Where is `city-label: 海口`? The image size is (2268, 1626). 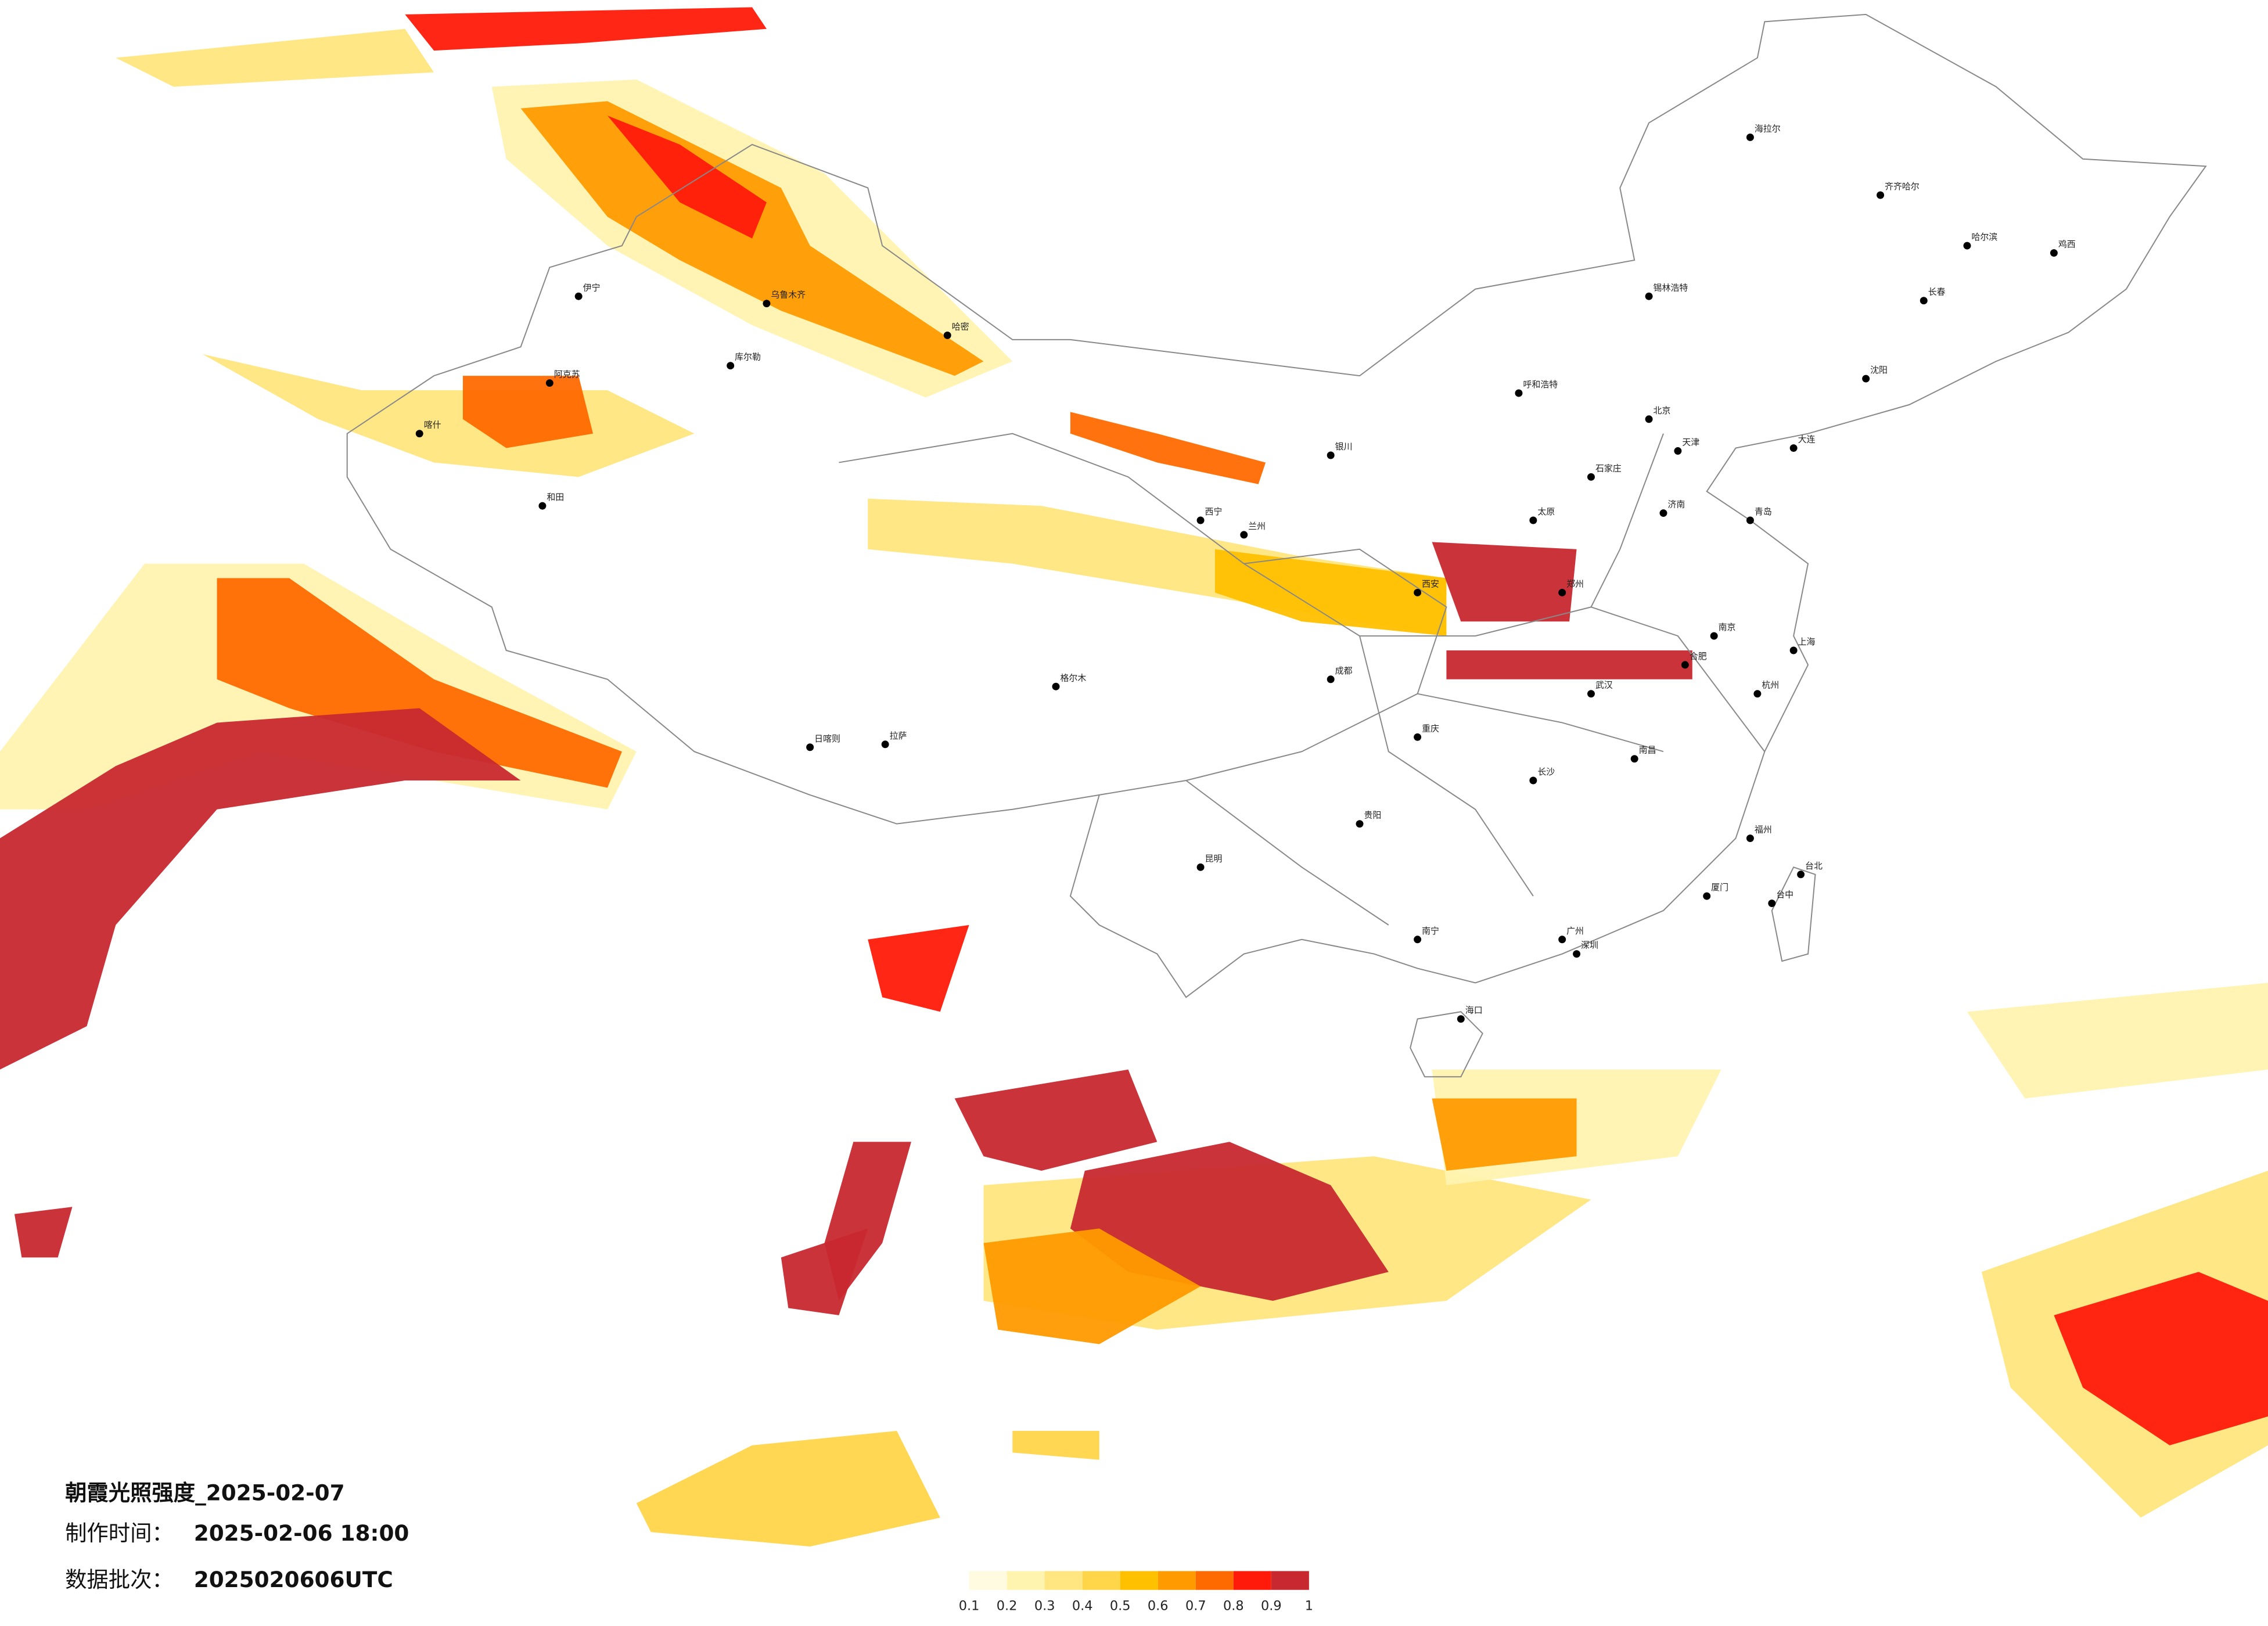 city-label: 海口 is located at coordinates (1474, 1011).